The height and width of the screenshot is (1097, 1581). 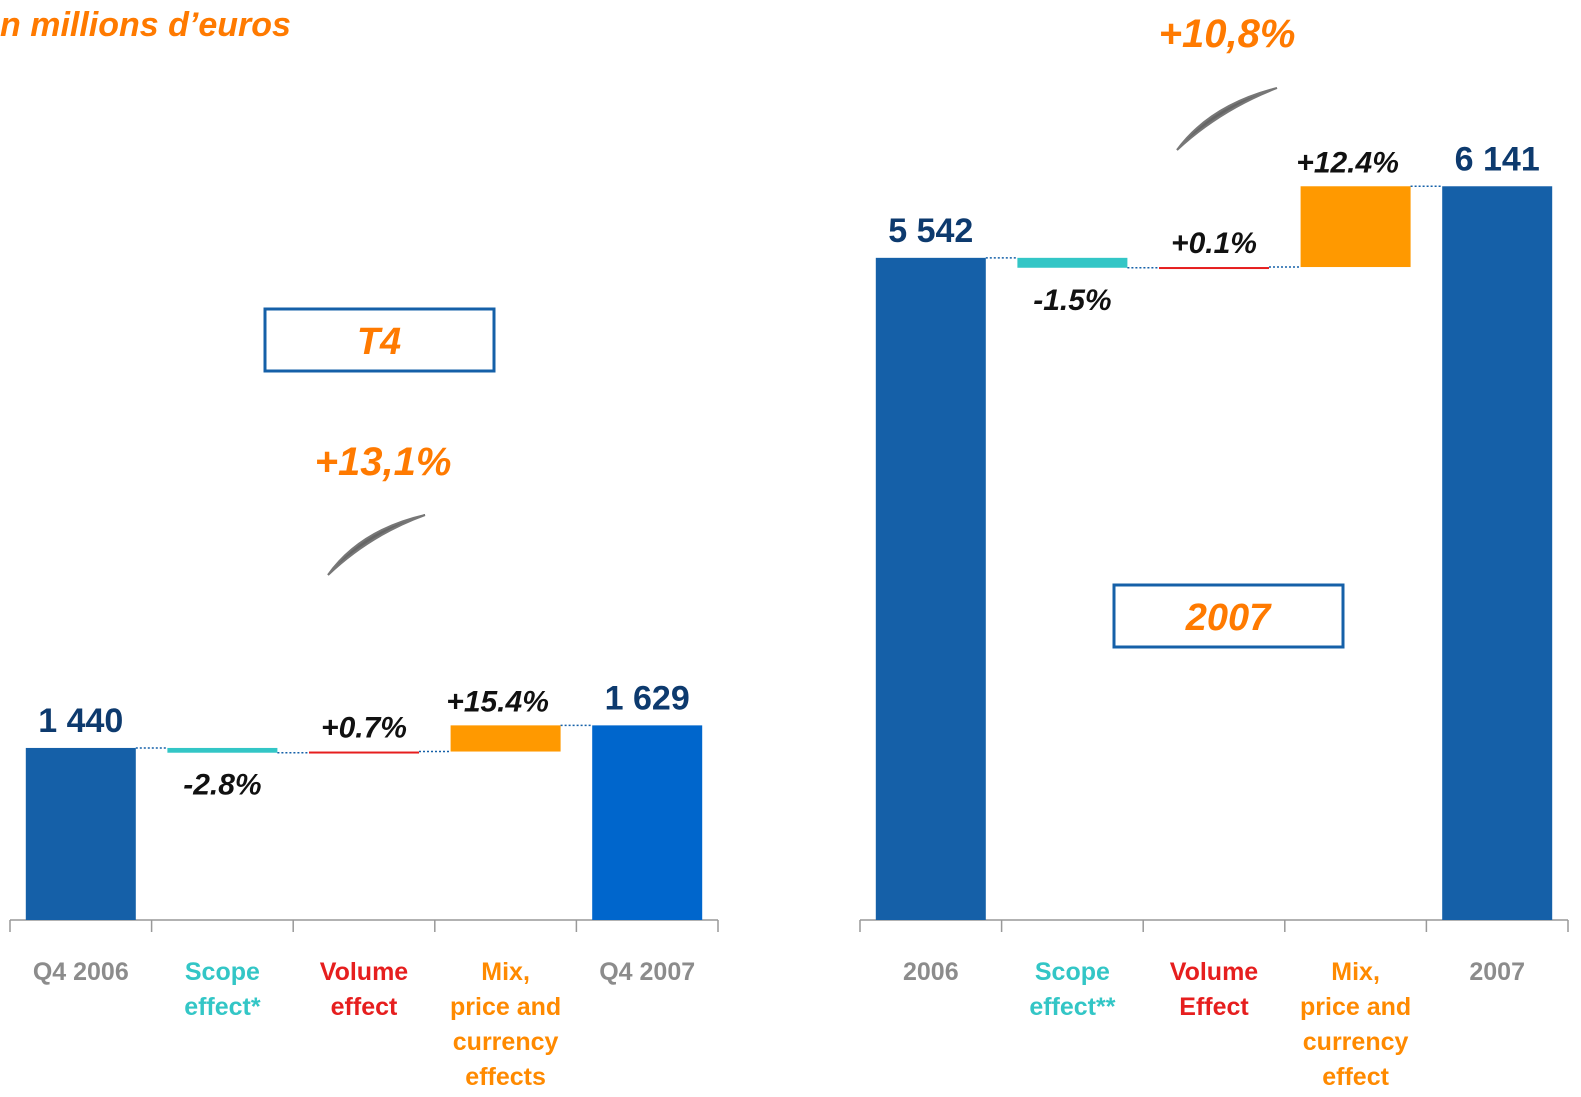 What do you see at coordinates (930, 231) in the screenshot?
I see `value-label: 5 542` at bounding box center [930, 231].